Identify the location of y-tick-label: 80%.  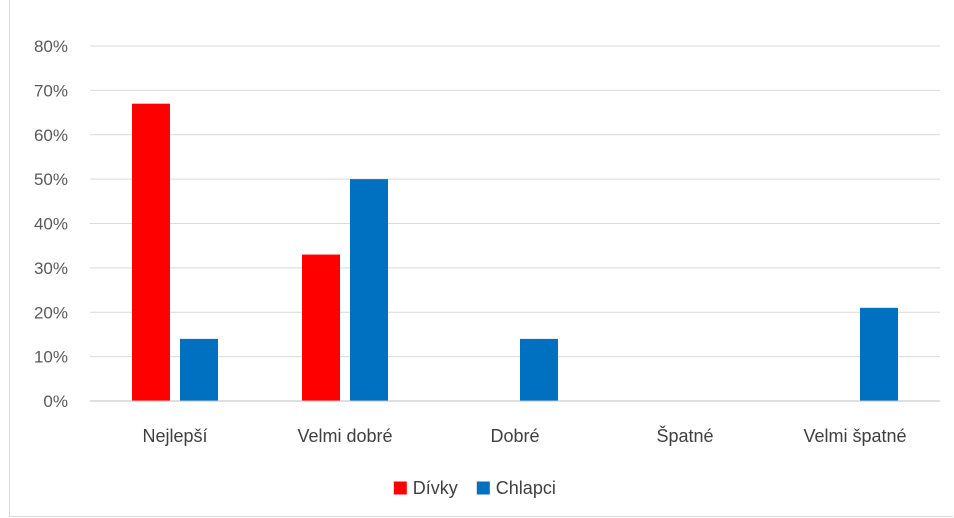
(51, 46).